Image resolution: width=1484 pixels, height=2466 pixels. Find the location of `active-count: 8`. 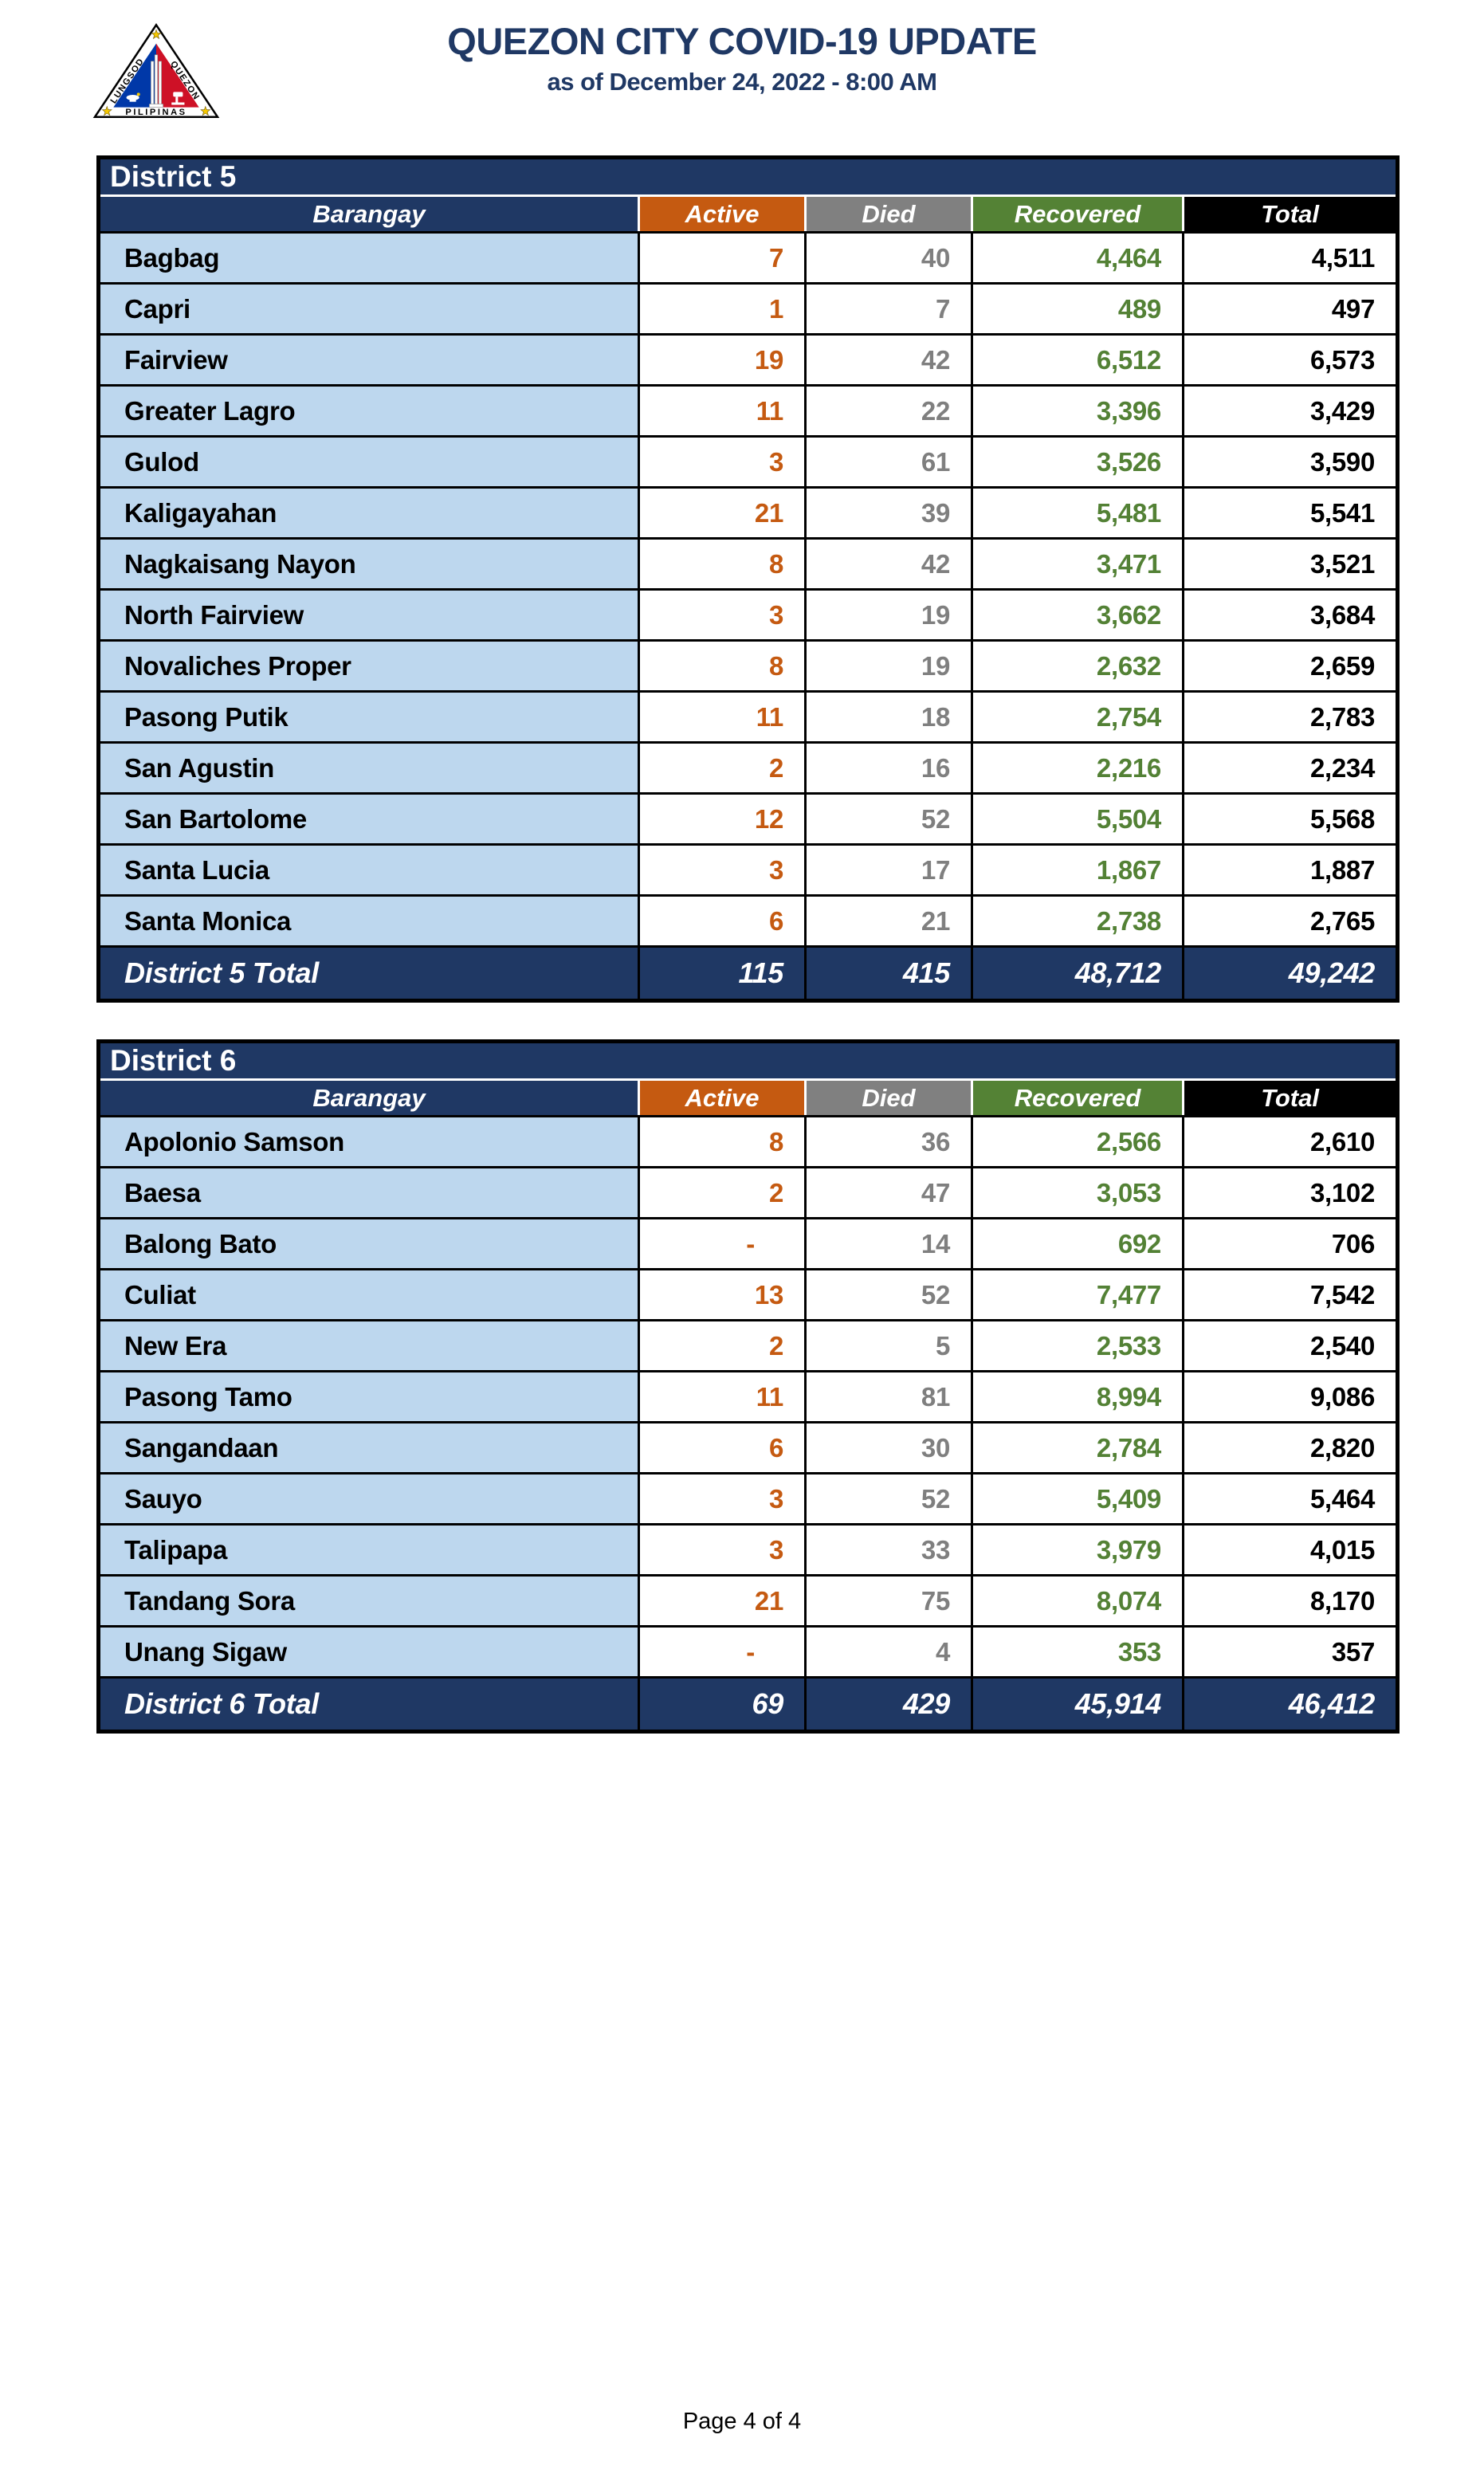

active-count: 8 is located at coordinates (722, 564).